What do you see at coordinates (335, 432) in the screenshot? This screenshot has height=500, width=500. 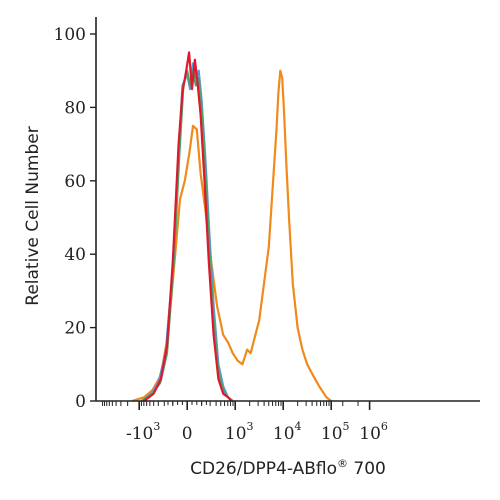 I see `x-tick-label: 10⁵` at bounding box center [335, 432].